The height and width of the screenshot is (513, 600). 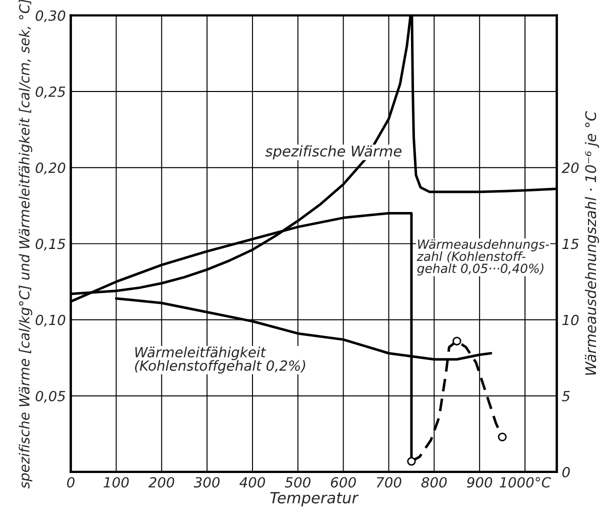 I want to click on x-tick-label: 100, so click(x=116, y=482).